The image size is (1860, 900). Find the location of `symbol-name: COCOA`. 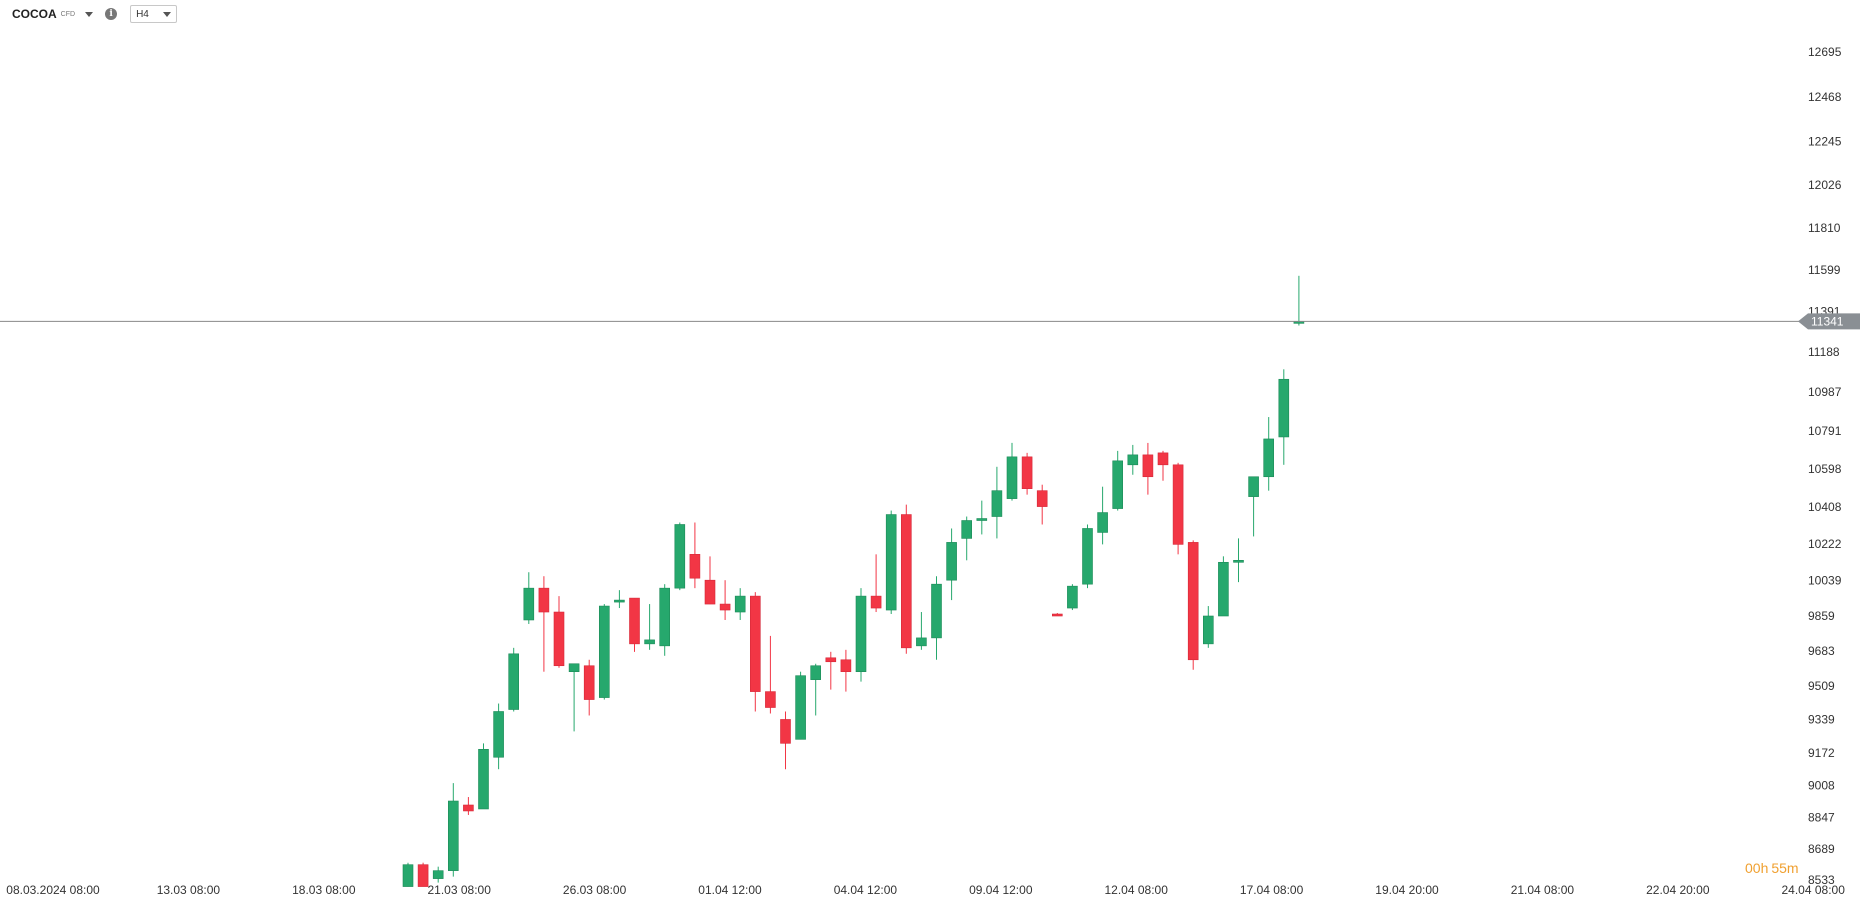

symbol-name: COCOA is located at coordinates (34, 14).